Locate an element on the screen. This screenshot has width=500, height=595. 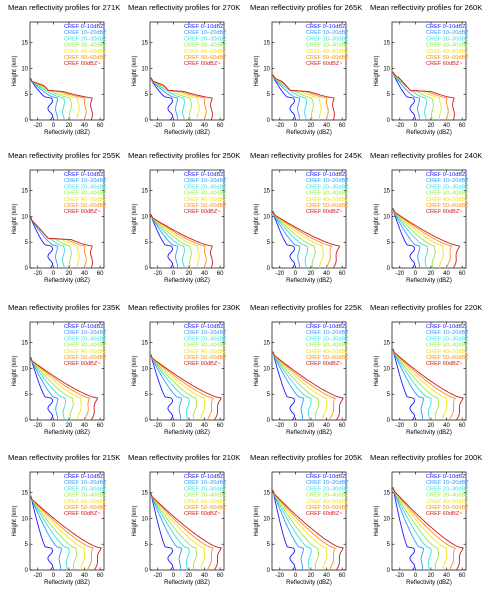
panel-title: Mean reflectivity profiles for 250K is located at coordinates (184, 155).